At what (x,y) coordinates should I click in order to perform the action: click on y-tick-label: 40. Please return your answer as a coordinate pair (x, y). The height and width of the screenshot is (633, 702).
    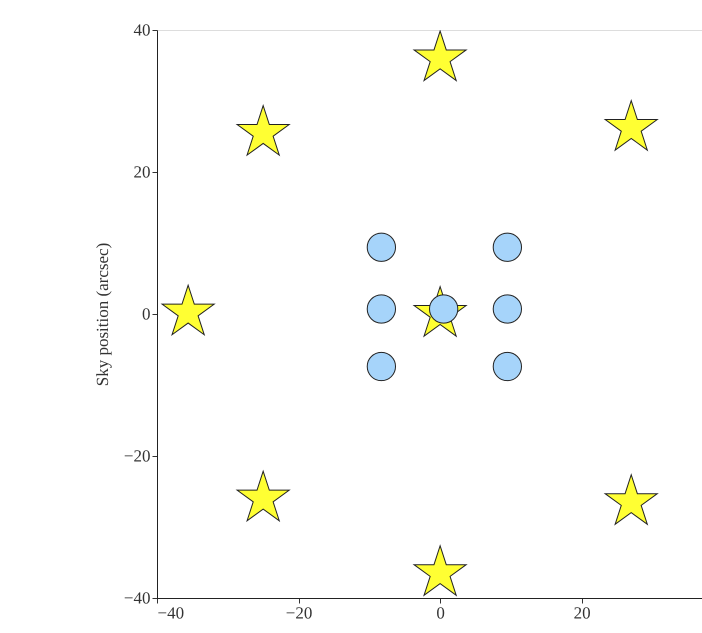
    Looking at the image, I should click on (142, 30).